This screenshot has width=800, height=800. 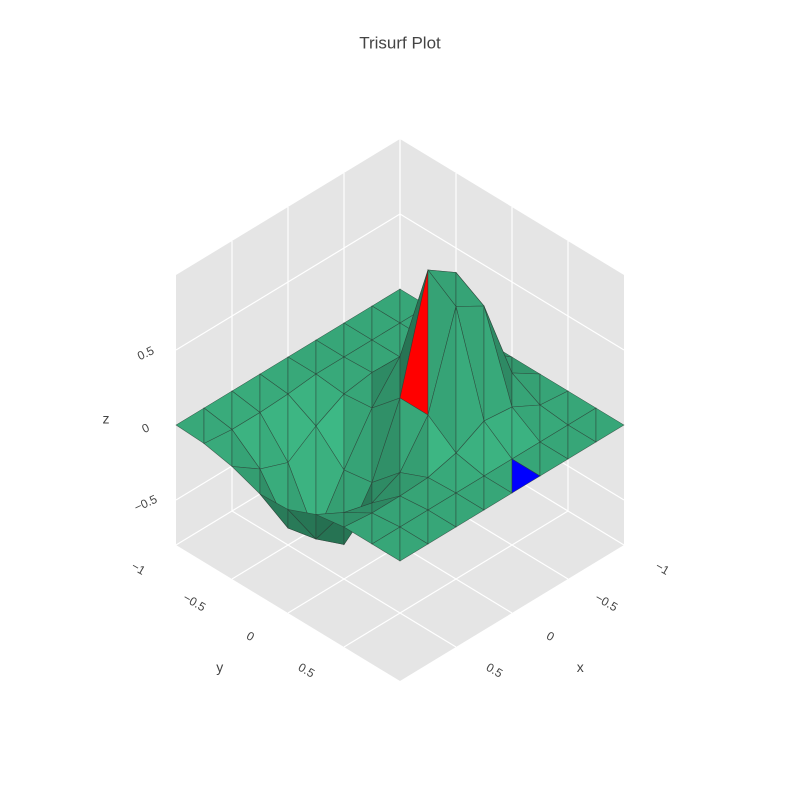 What do you see at coordinates (106, 419) in the screenshot?
I see `z-axis-title: z` at bounding box center [106, 419].